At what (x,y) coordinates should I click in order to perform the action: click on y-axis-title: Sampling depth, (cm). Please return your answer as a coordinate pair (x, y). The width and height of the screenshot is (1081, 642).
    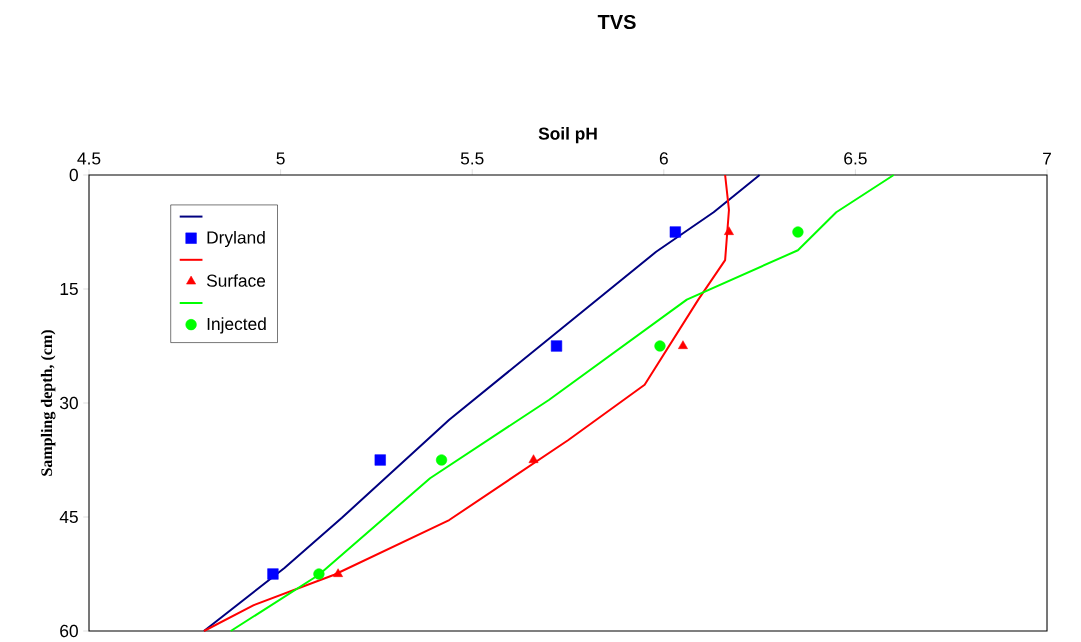
    Looking at the image, I should click on (48, 403).